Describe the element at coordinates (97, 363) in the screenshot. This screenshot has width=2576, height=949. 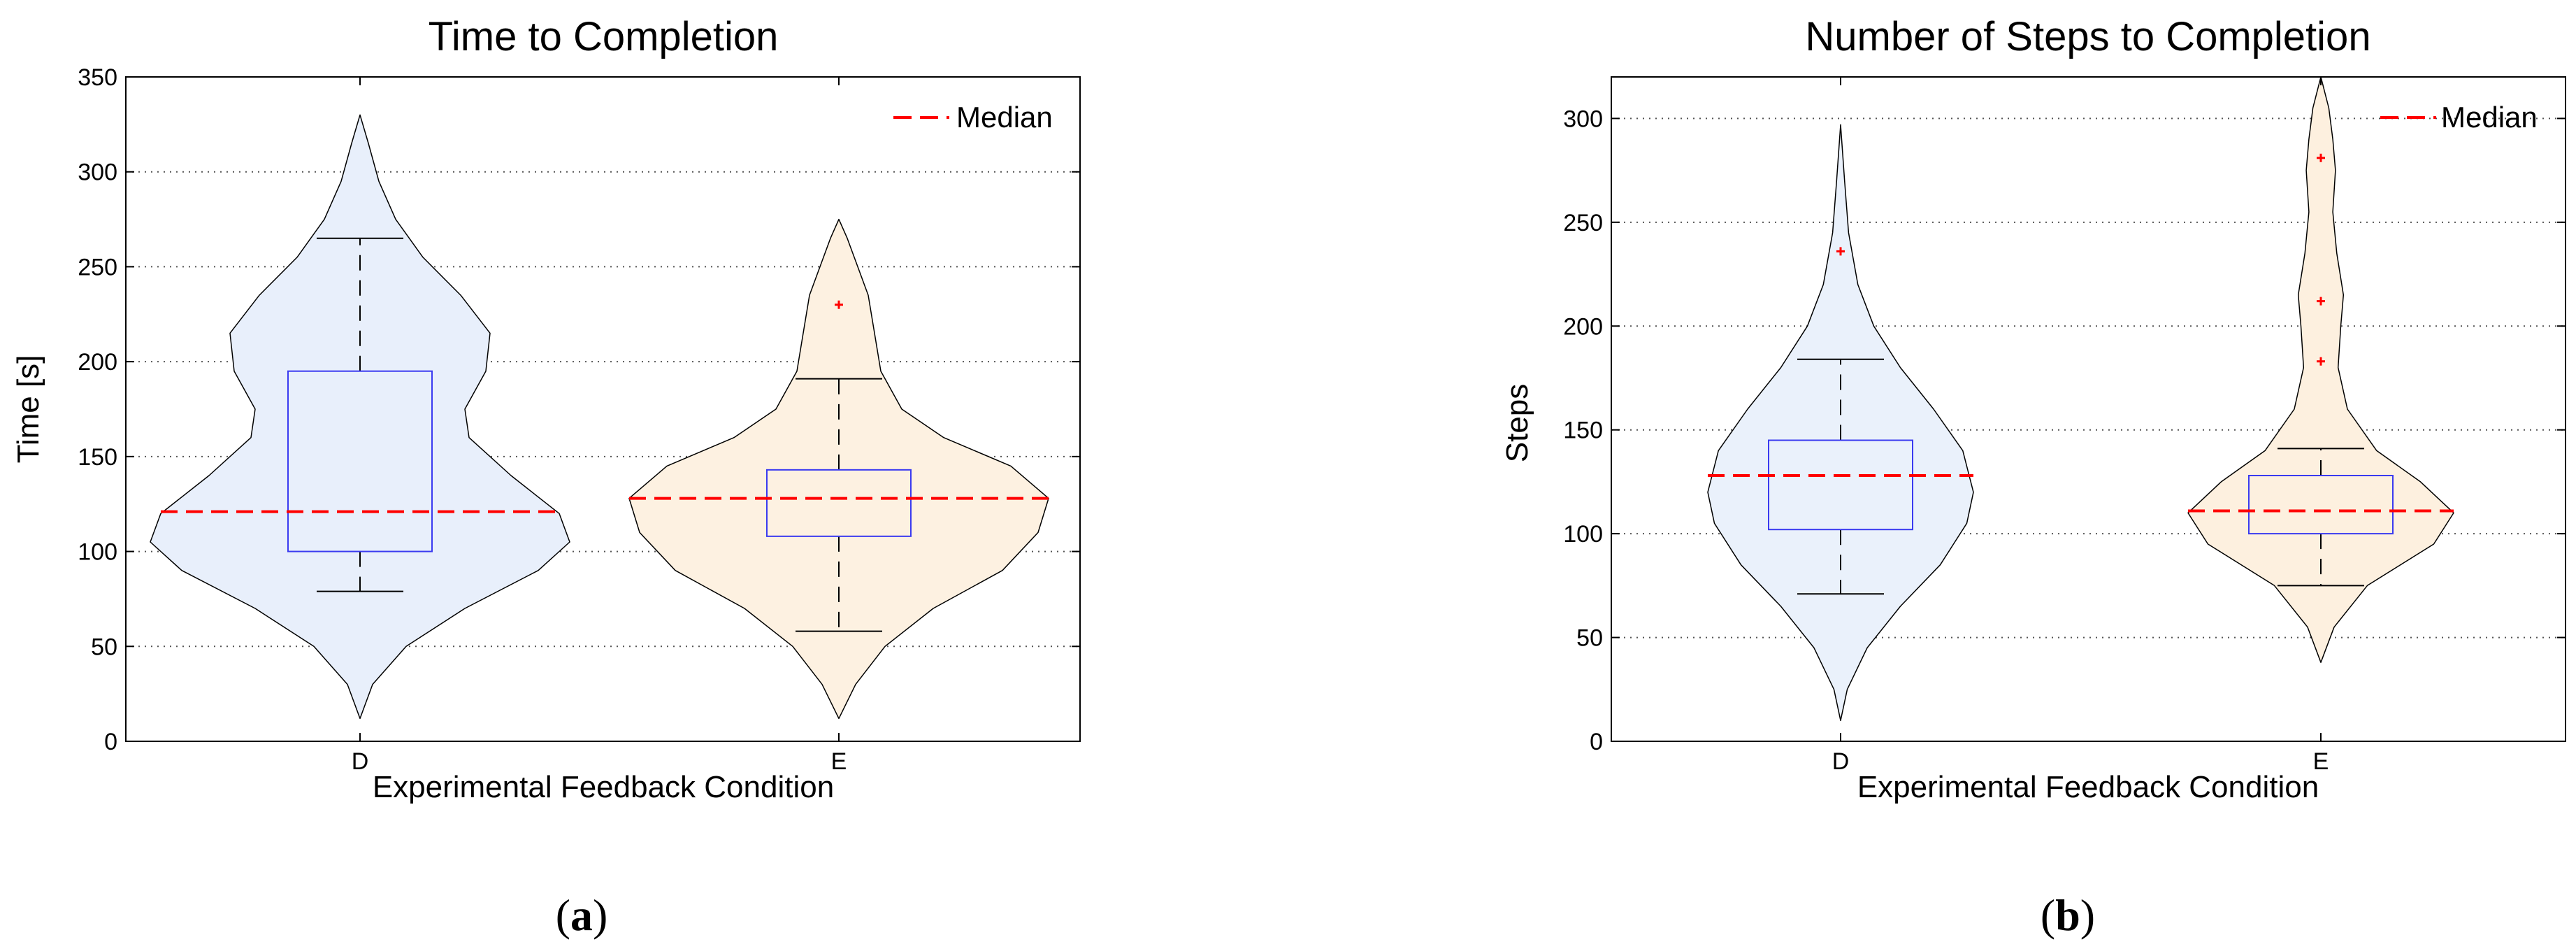
I see `chart-a-ytick-label: 200` at that location.